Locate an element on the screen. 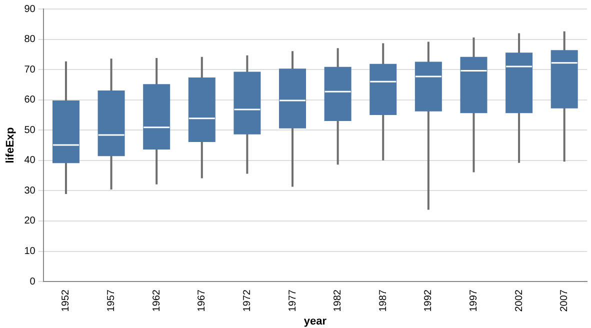  y-axis-title: lifeExp is located at coordinates (10, 145).